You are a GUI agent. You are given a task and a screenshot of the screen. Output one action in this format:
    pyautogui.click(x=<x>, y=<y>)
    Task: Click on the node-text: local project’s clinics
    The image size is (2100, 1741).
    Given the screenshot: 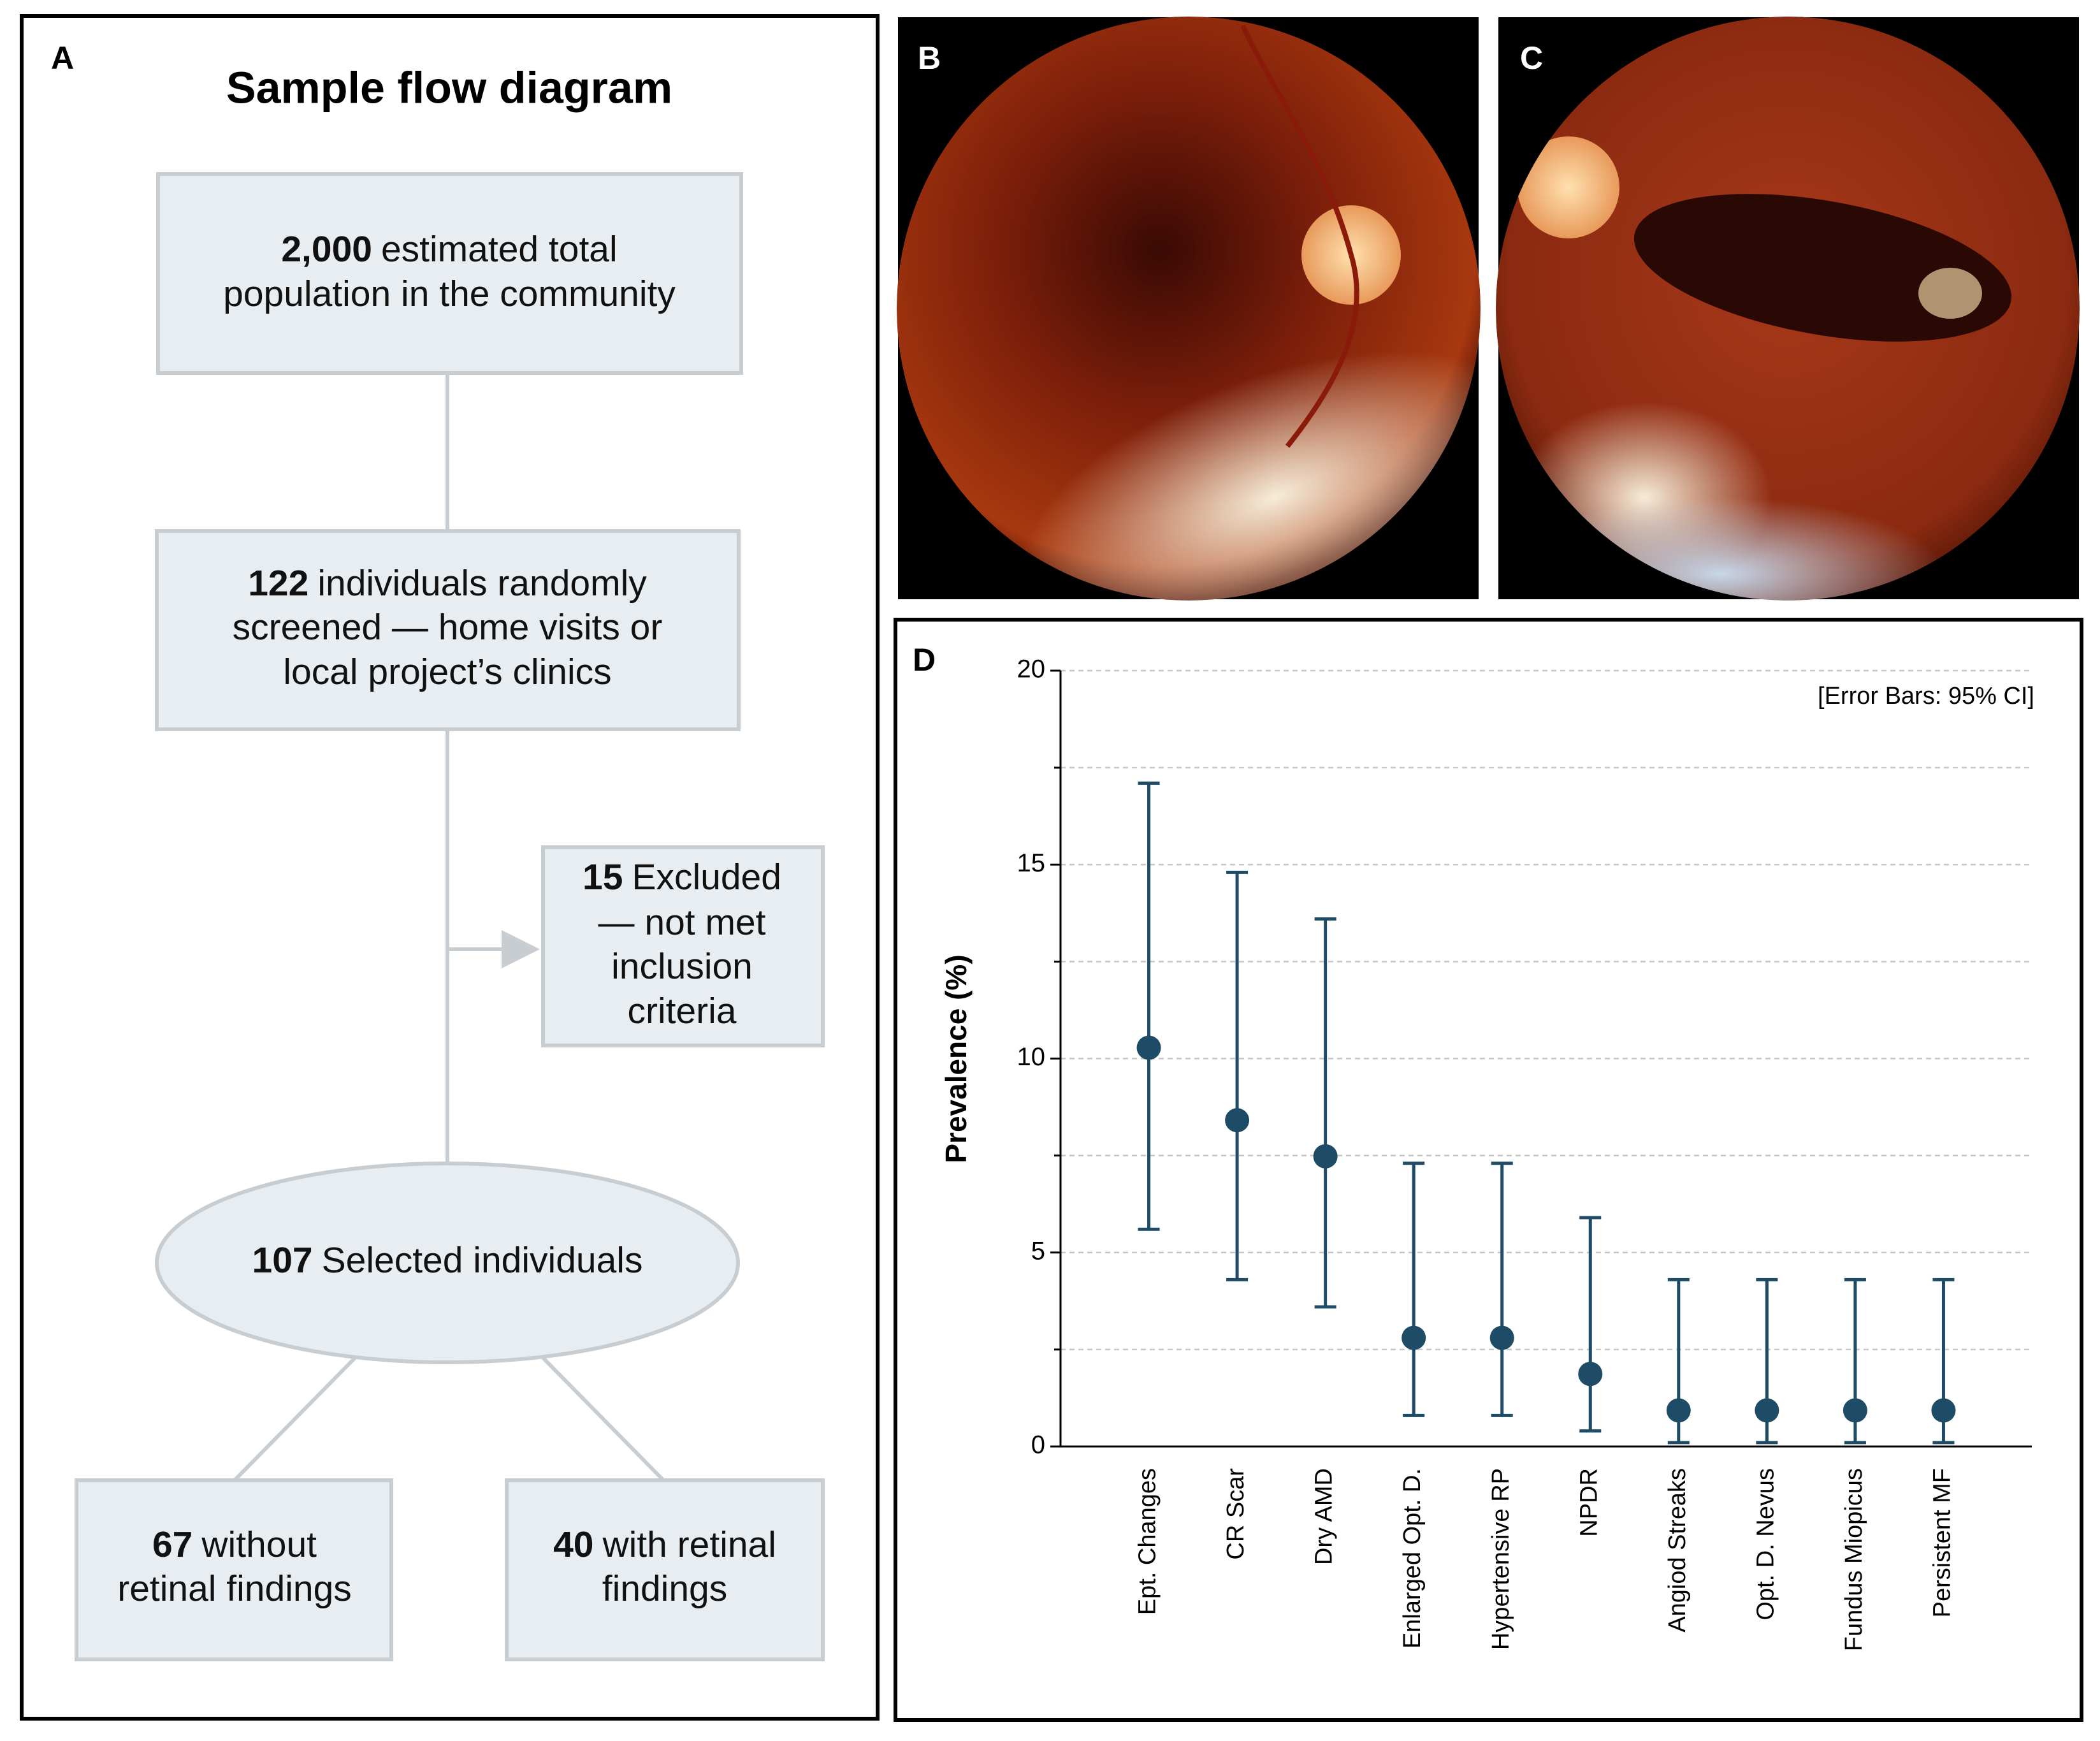 What is the action you would take?
    pyautogui.click(x=447, y=672)
    